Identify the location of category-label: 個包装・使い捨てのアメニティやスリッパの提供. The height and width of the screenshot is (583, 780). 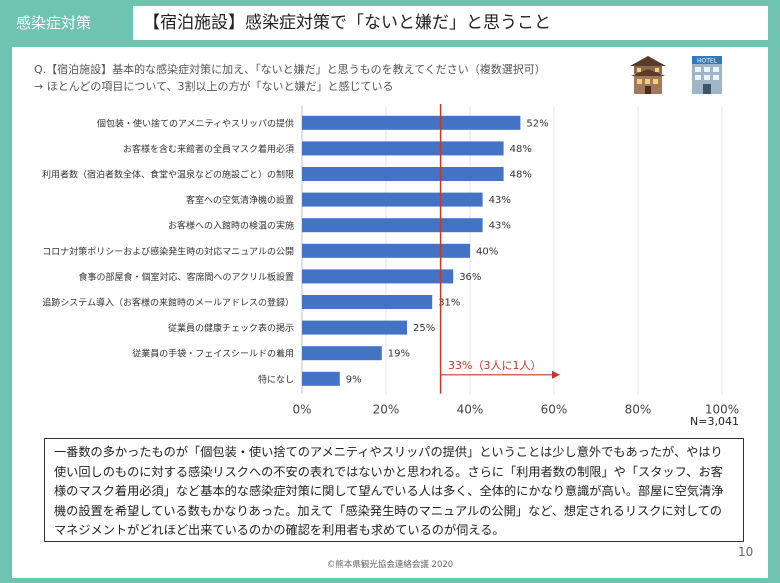
(195, 123).